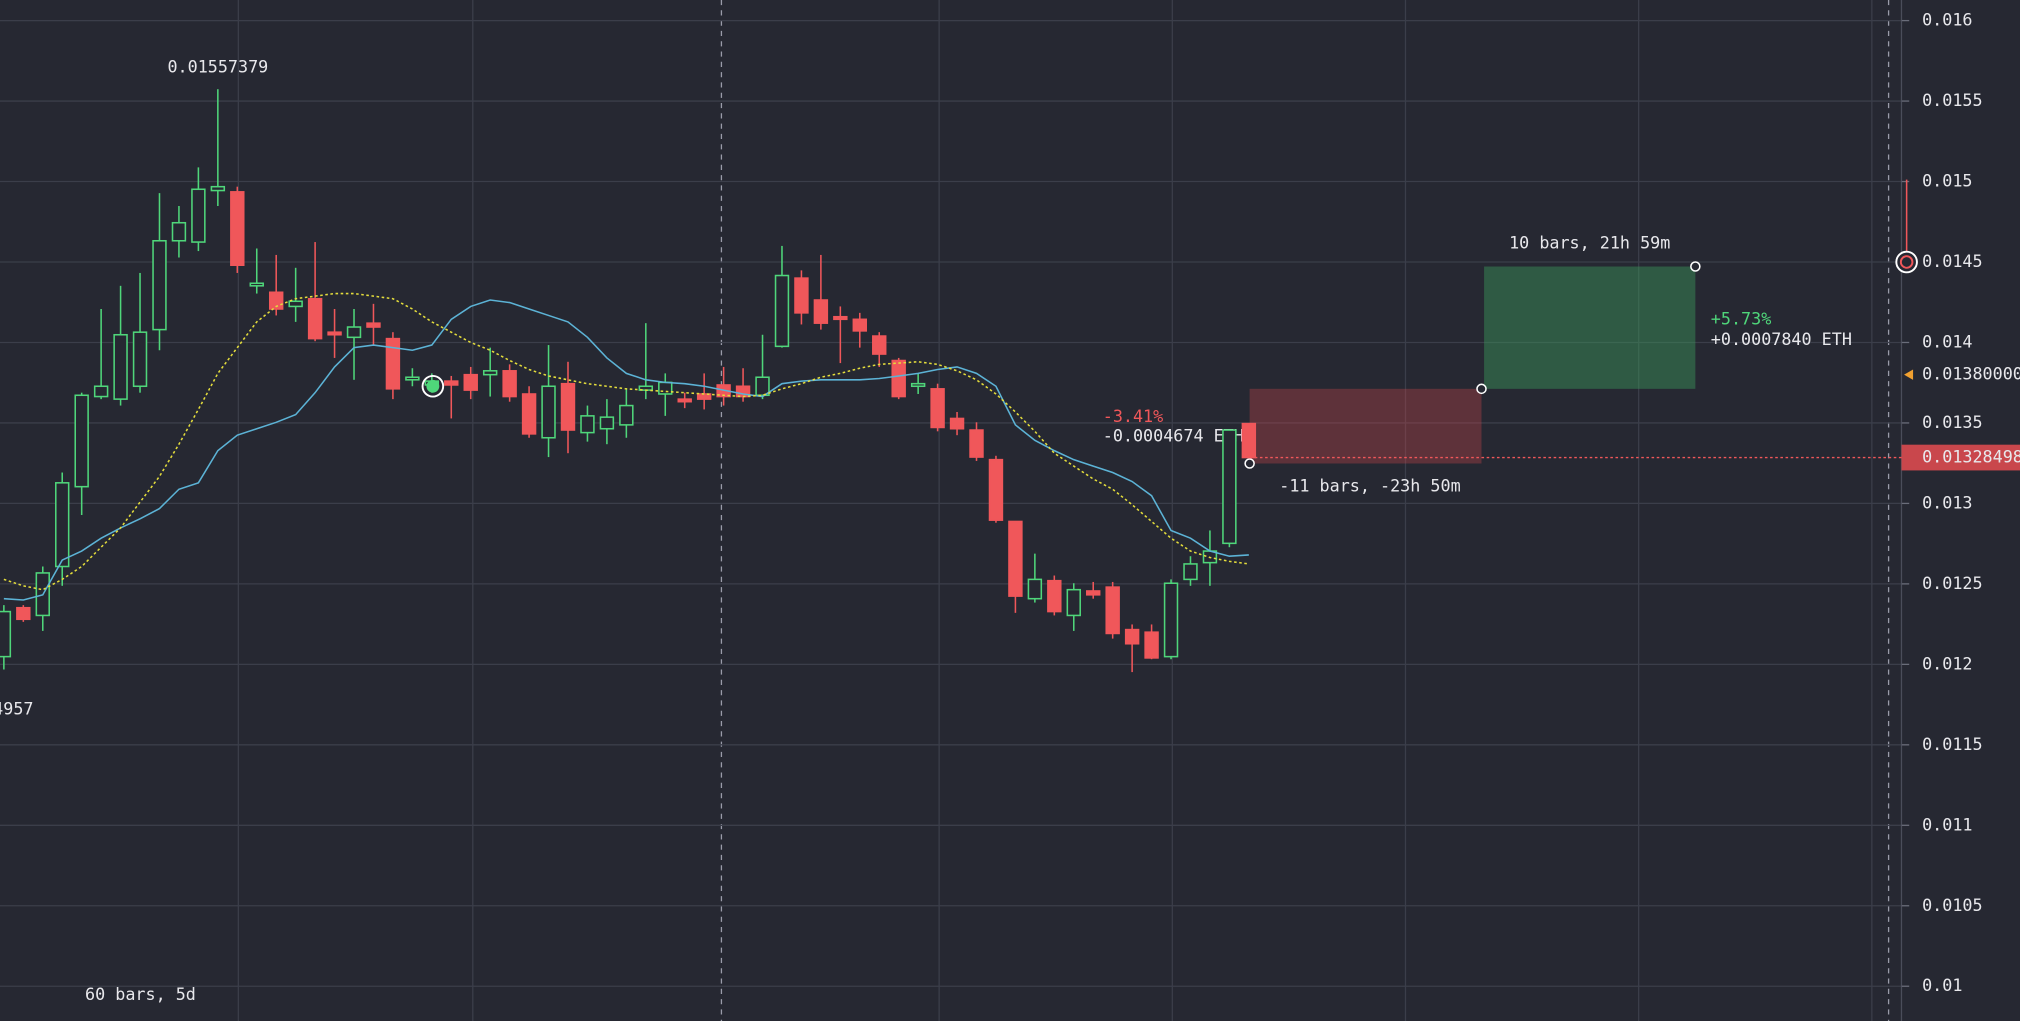  Describe the element at coordinates (1947, 824) in the screenshot. I see `y-tick-label: 0.011` at that location.